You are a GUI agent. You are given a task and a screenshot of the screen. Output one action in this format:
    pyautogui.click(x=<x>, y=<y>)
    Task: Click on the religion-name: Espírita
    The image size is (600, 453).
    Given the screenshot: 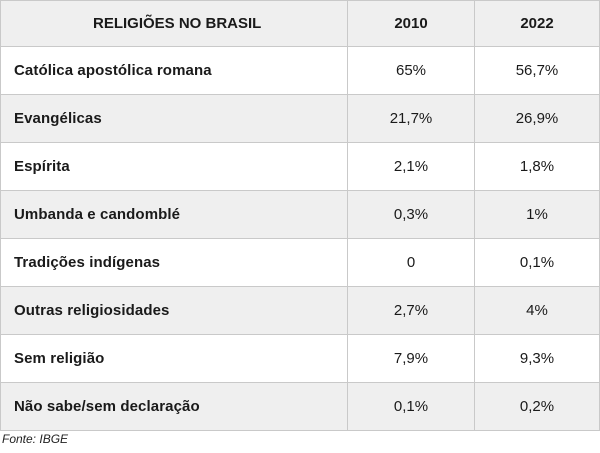 What is the action you would take?
    pyautogui.click(x=174, y=166)
    